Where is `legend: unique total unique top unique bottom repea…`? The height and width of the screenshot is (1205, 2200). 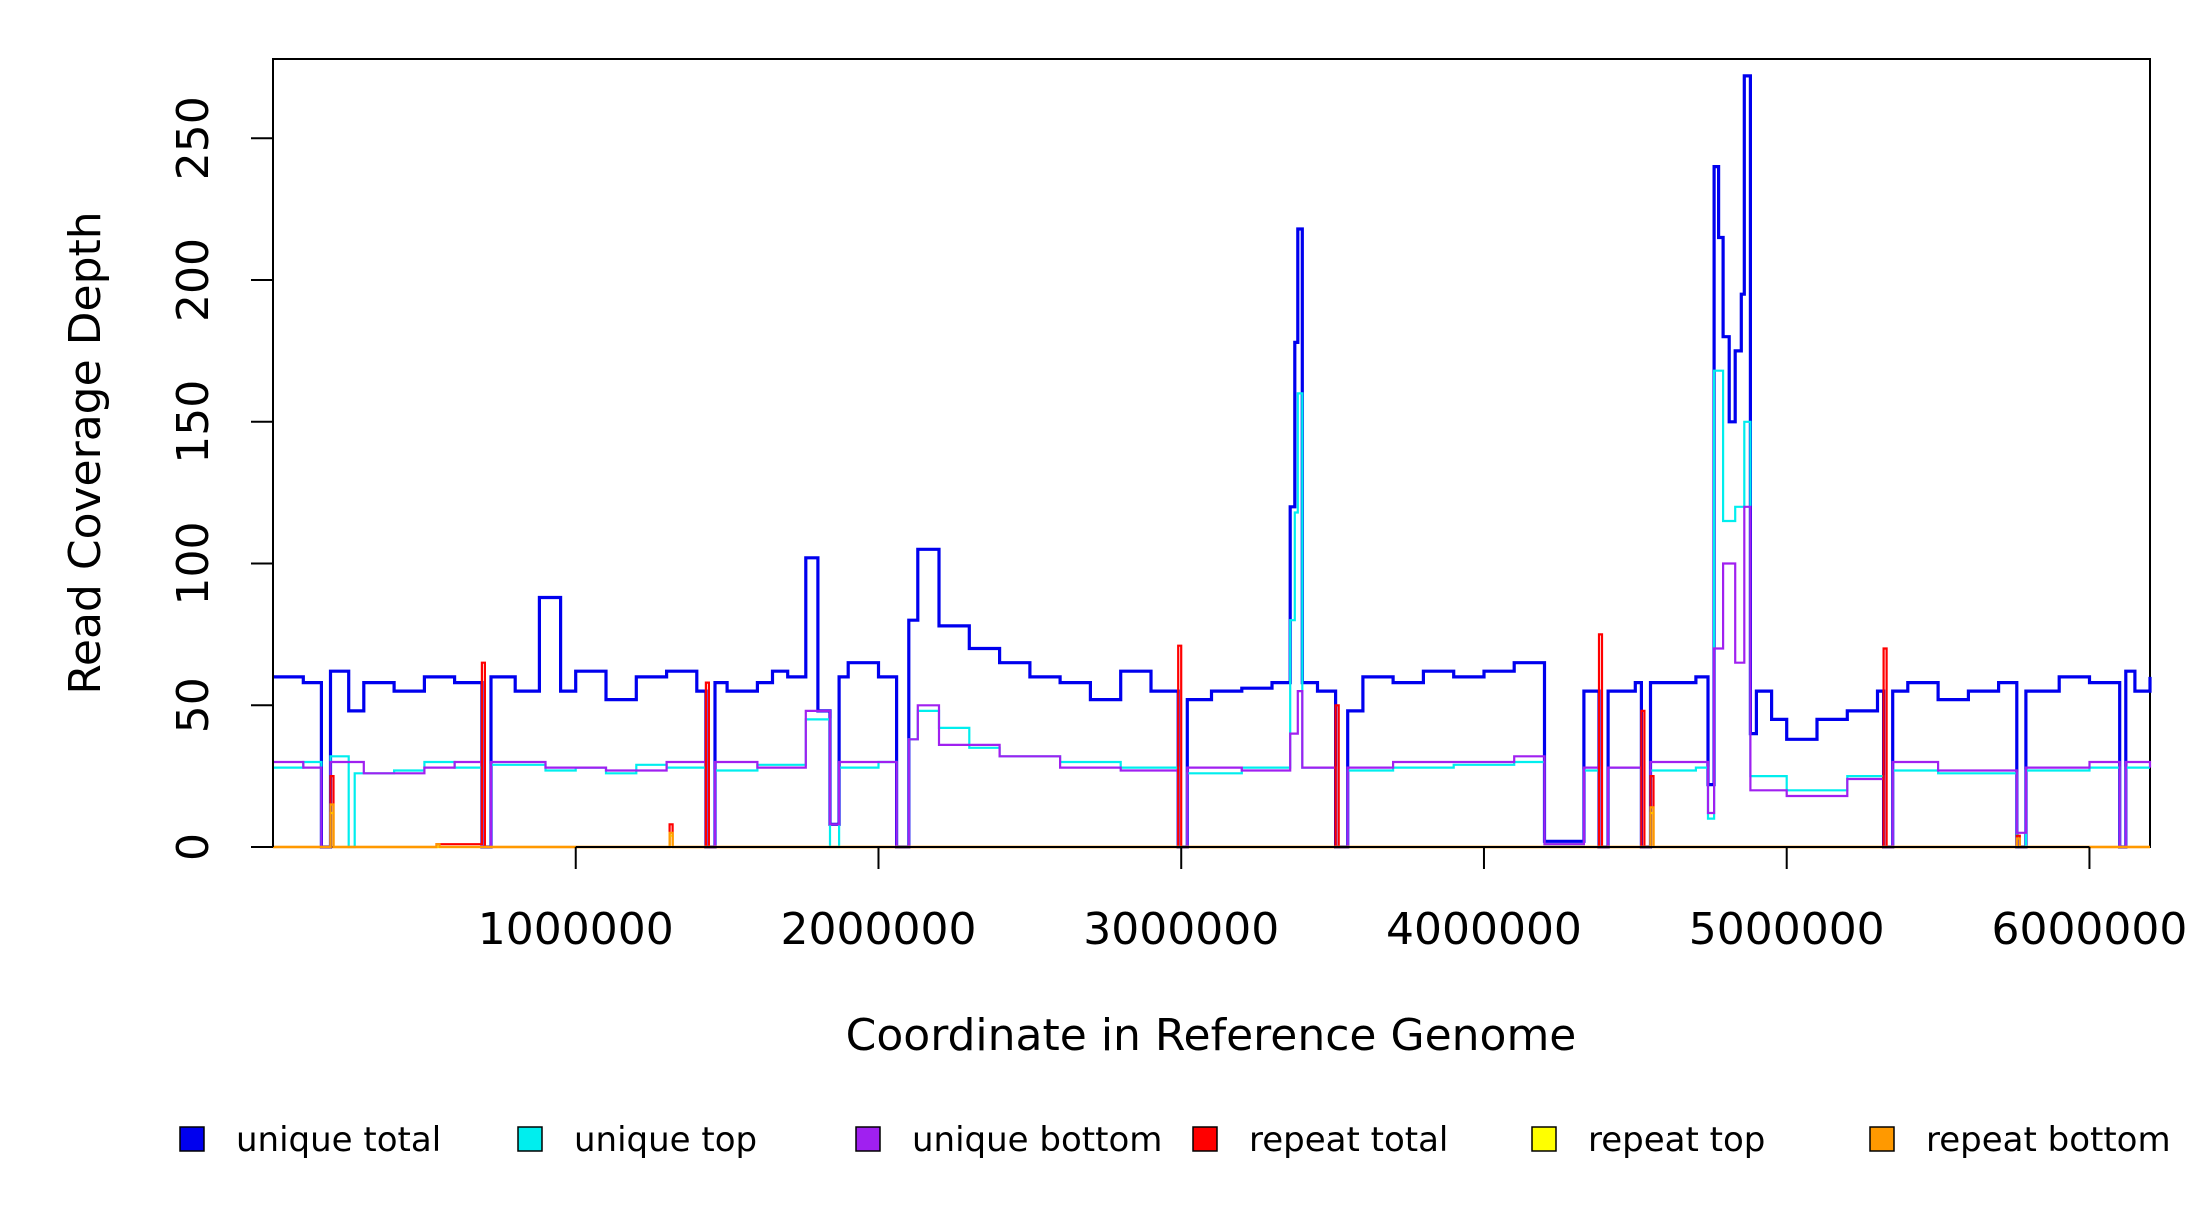
legend: unique total unique top unique bottom repea… is located at coordinates (1175, 1140).